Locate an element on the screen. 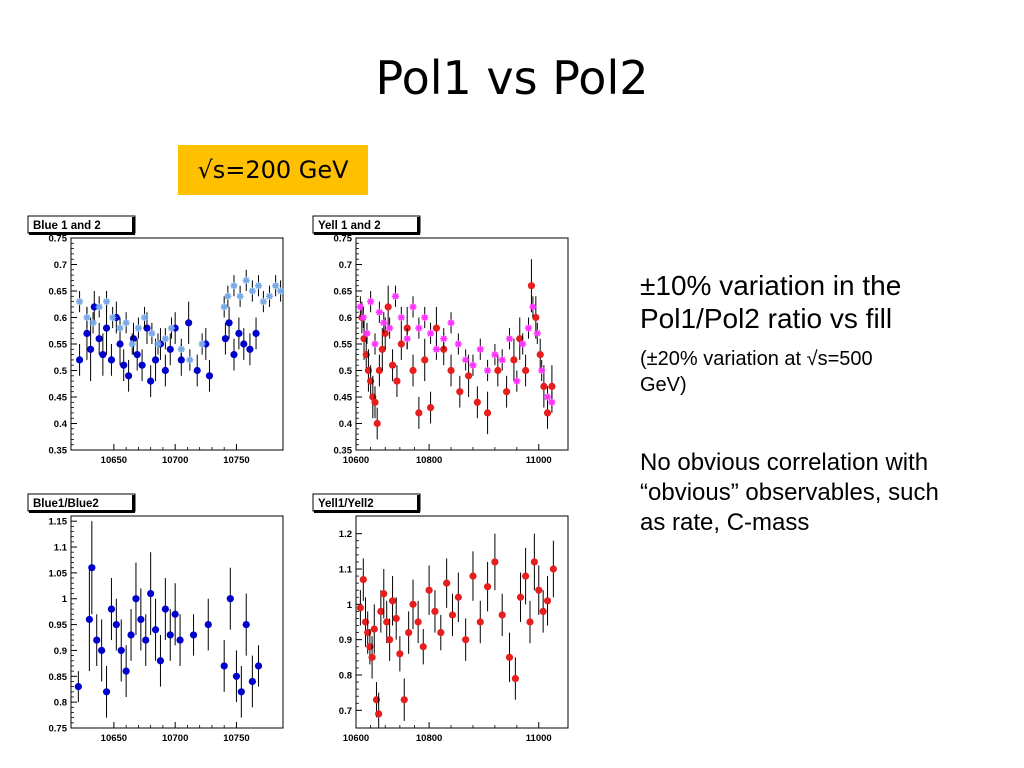  blue1-blue2-ytick-label: 1.15 is located at coordinates (58, 522).